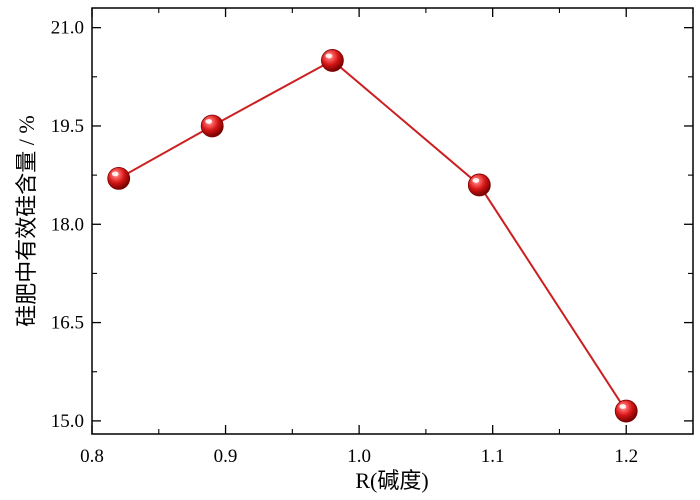 The image size is (700, 500). What do you see at coordinates (26, 220) in the screenshot?
I see `y-axis-title: 硅肥中有效硅含量 / %` at bounding box center [26, 220].